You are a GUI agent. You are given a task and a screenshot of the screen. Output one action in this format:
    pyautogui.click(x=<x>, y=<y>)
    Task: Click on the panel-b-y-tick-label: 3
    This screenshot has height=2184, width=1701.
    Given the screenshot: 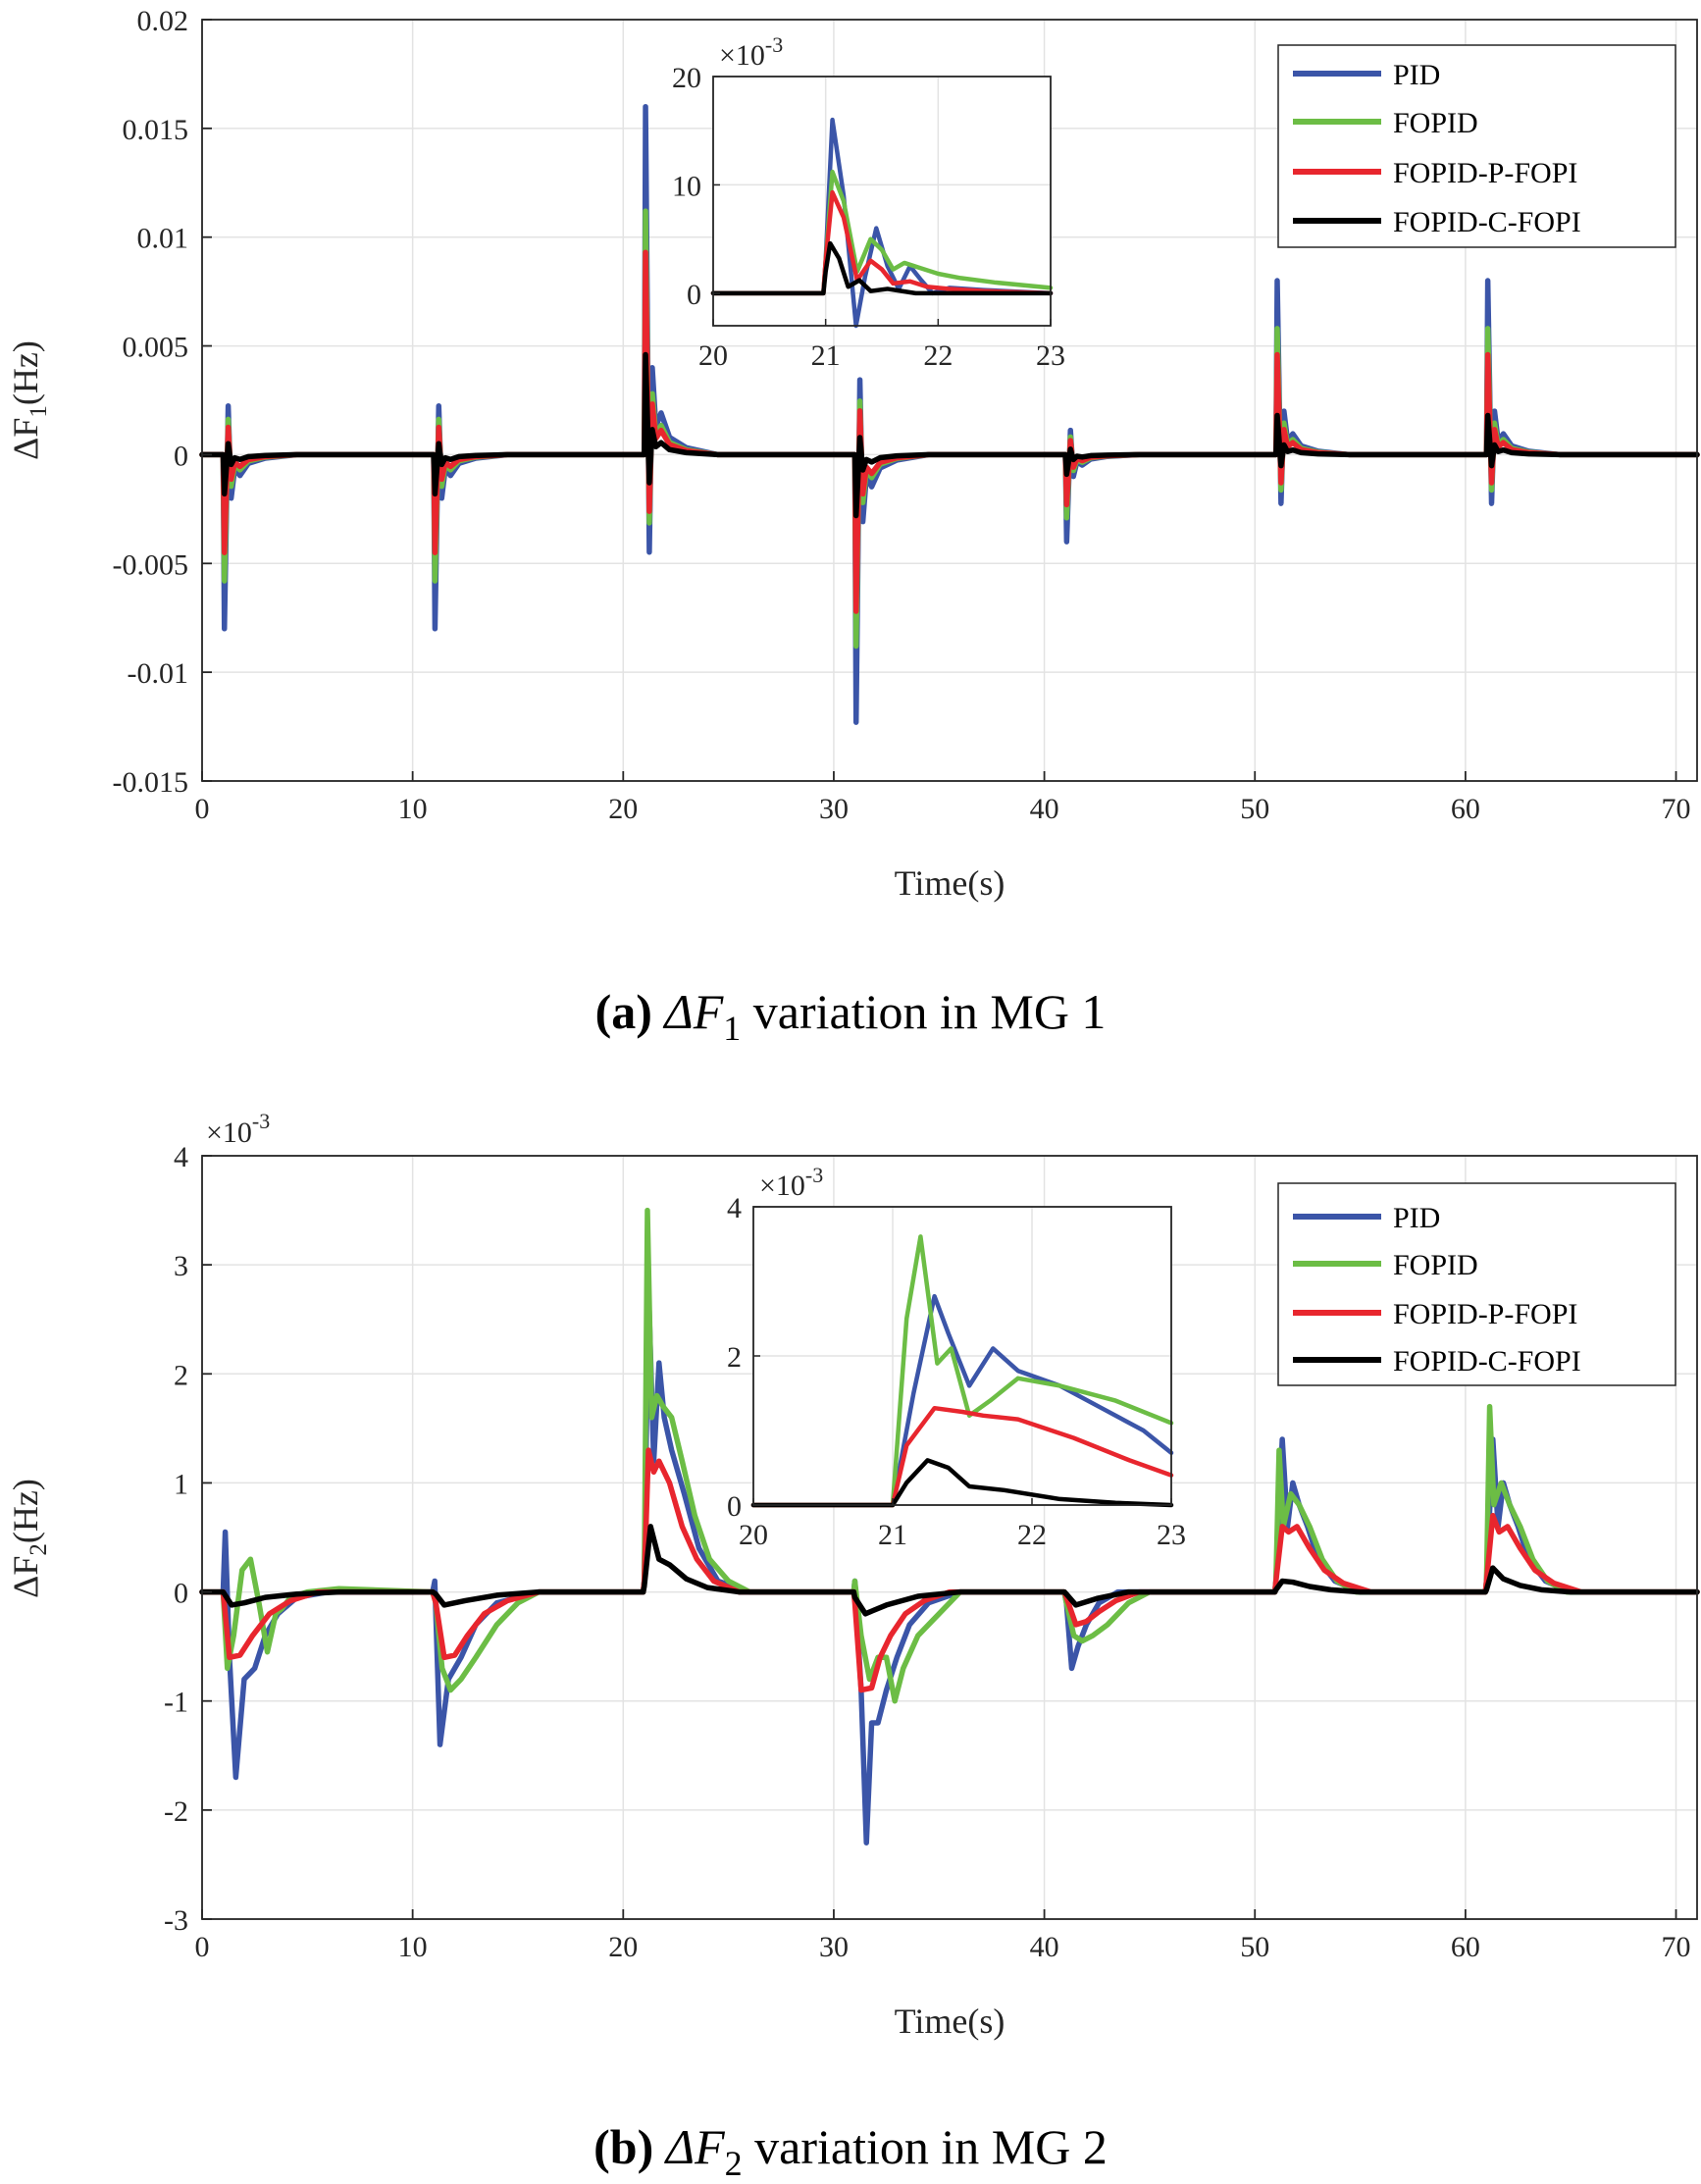 What is the action you would take?
    pyautogui.click(x=181, y=1266)
    